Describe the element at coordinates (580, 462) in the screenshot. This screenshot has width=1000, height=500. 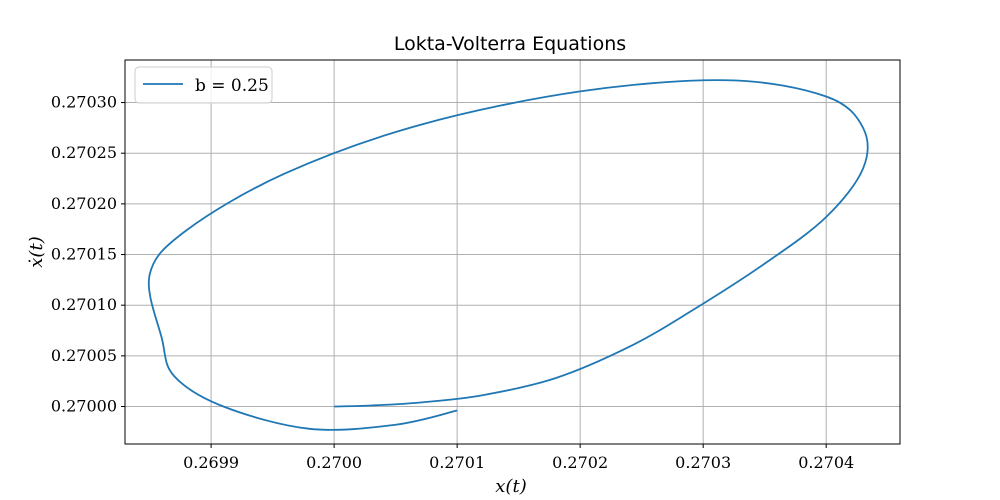
I see `x-tick-label: 0.2702` at that location.